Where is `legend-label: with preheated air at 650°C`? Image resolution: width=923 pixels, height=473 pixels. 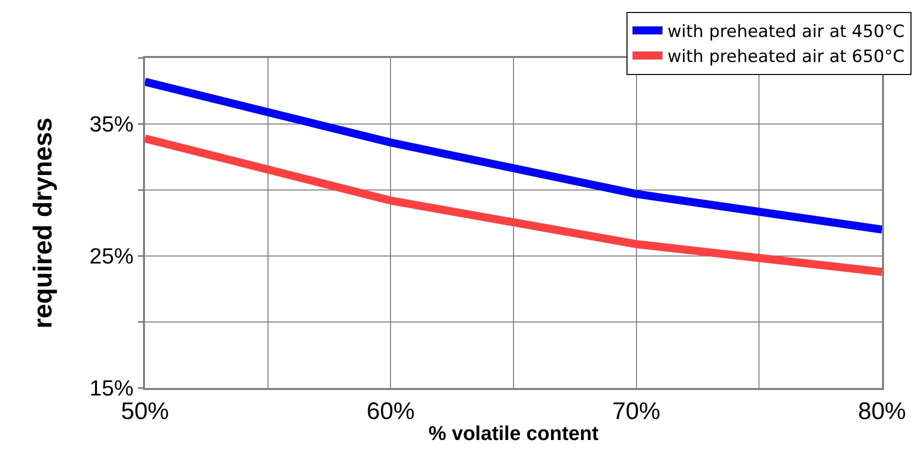
legend-label: with preheated air at 650°C is located at coordinates (786, 57).